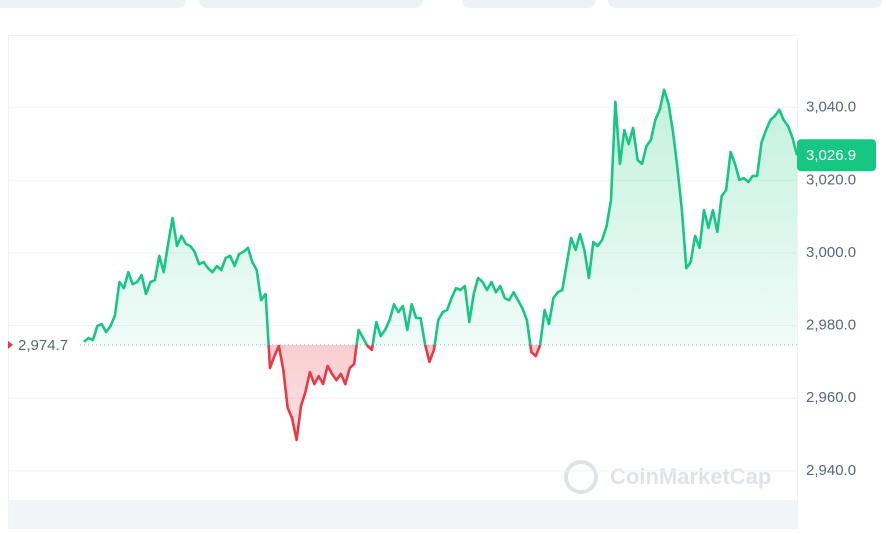 The width and height of the screenshot is (886, 534). Describe the element at coordinates (402, 514) in the screenshot. I see `volume-strip` at that location.